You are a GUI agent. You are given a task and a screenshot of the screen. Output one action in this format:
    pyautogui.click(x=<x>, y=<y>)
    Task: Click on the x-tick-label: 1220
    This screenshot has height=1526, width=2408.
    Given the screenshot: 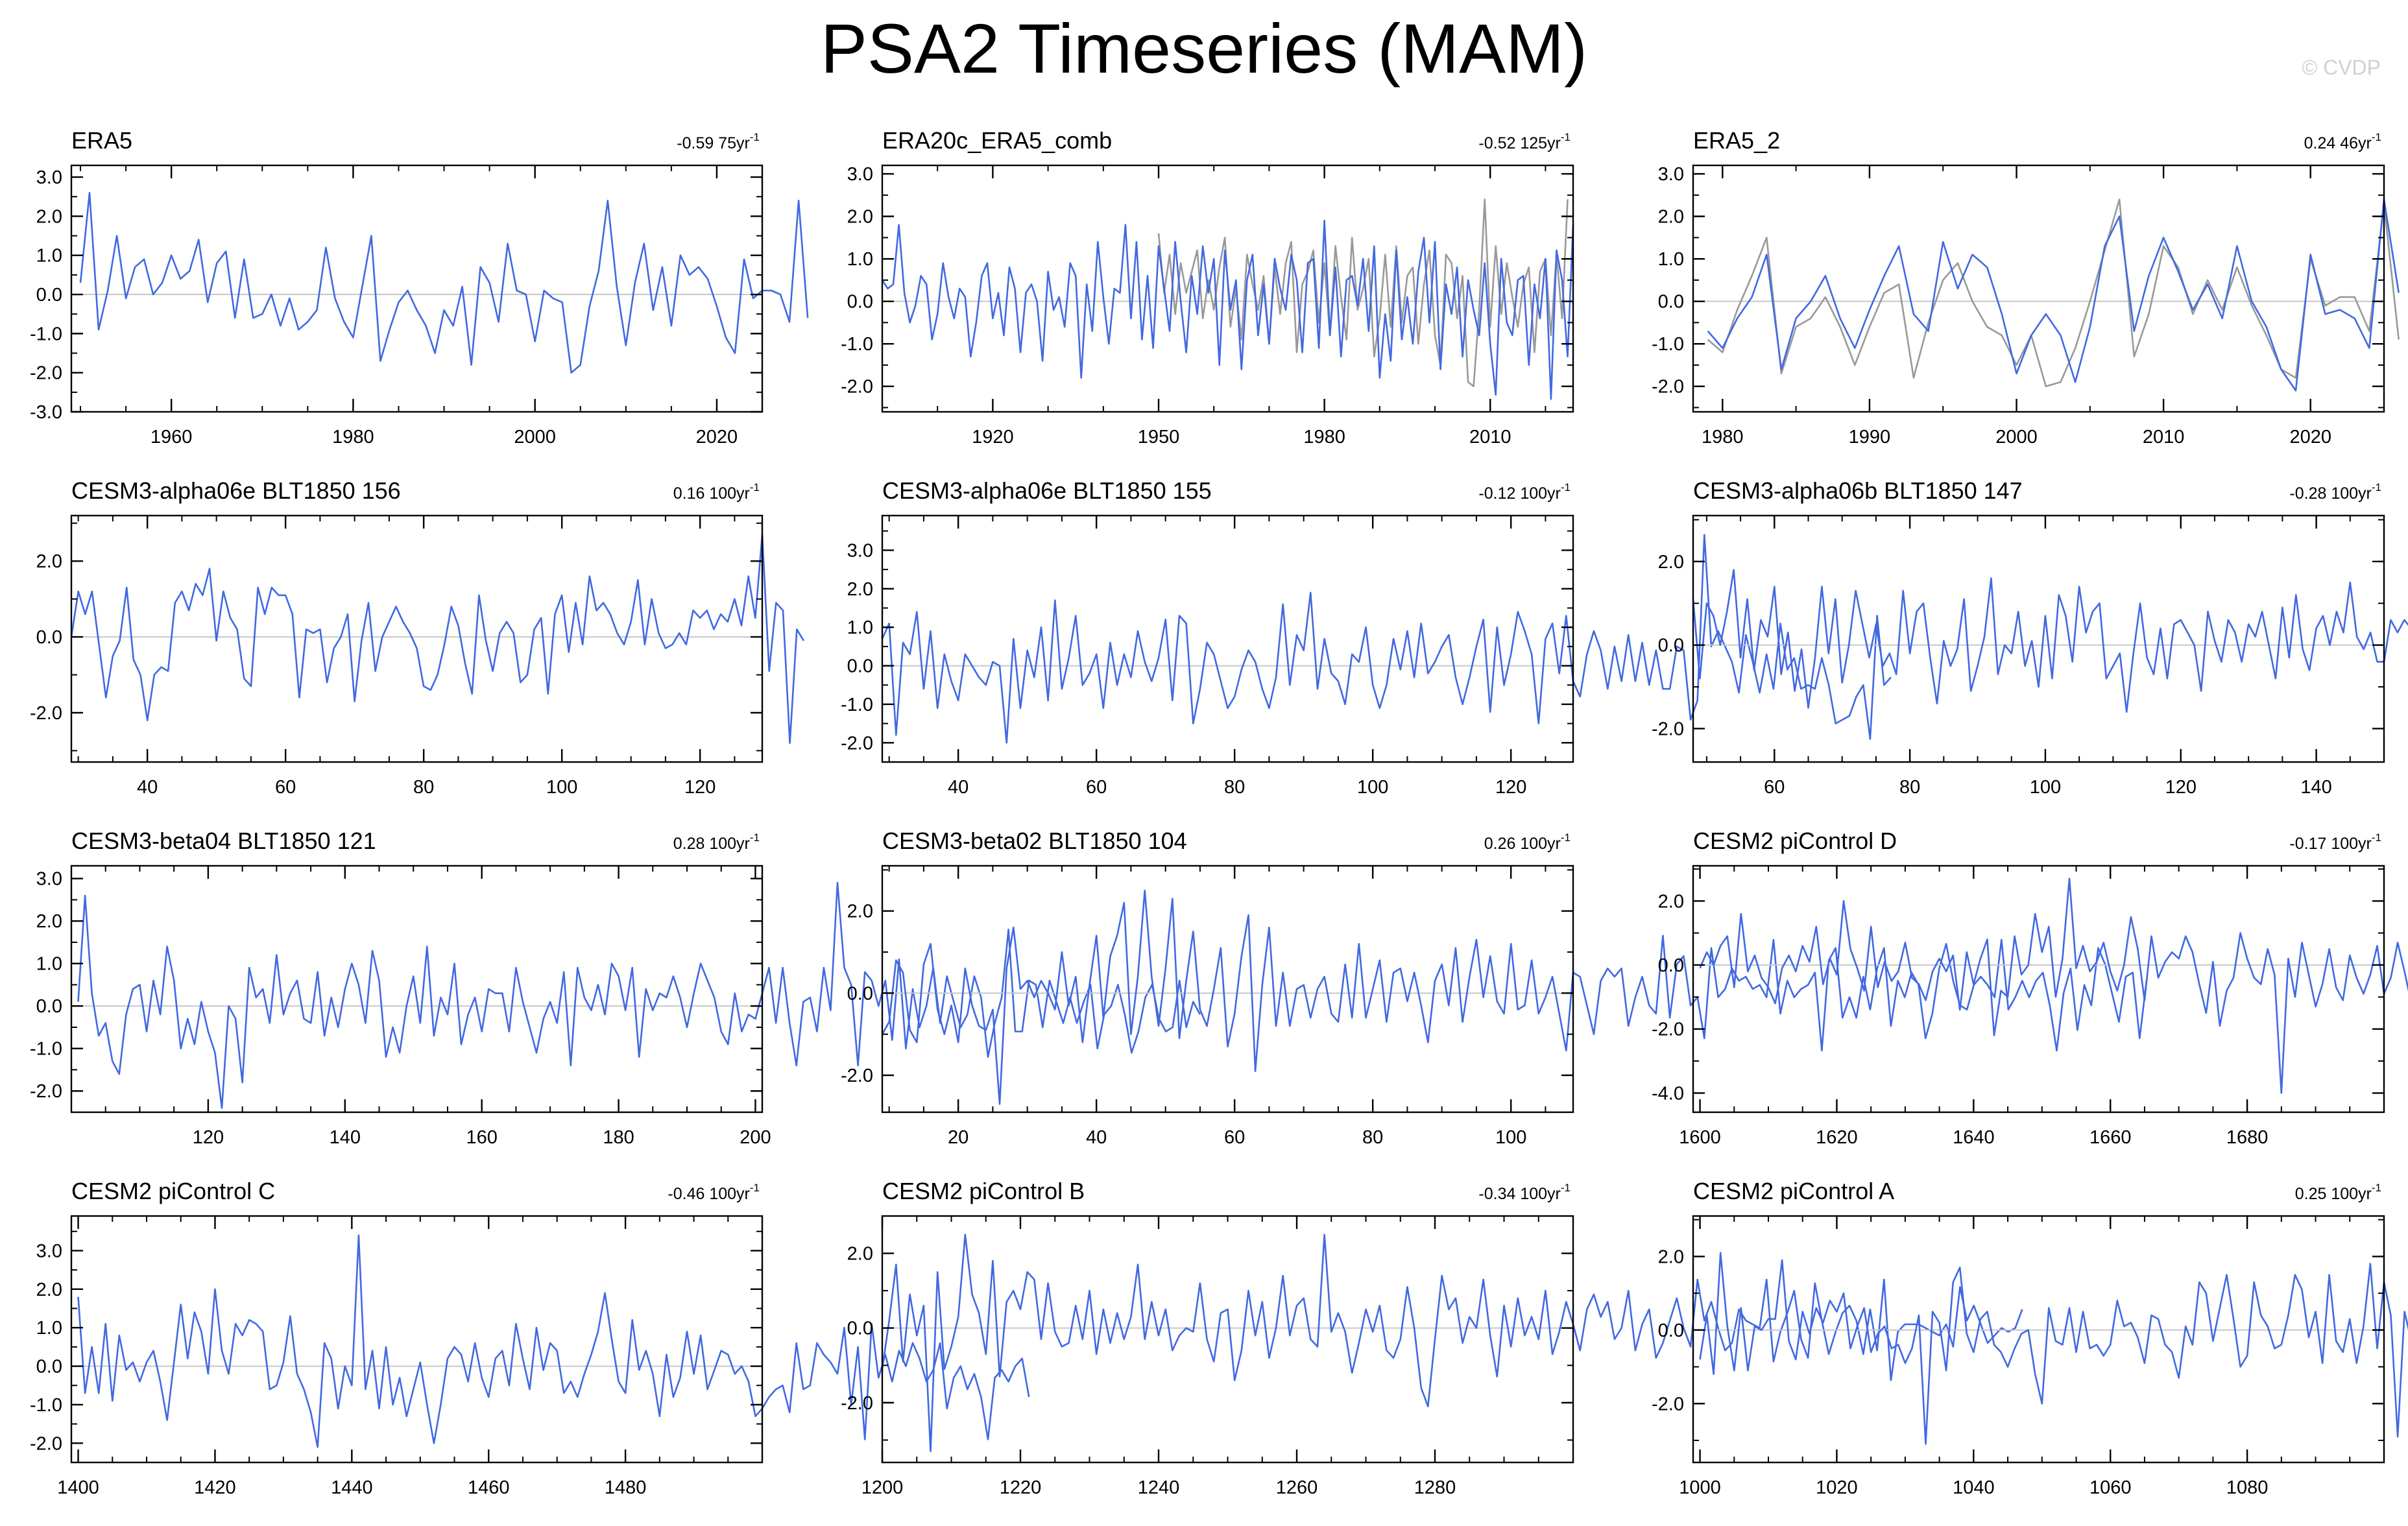 What is the action you would take?
    pyautogui.click(x=1021, y=1487)
    